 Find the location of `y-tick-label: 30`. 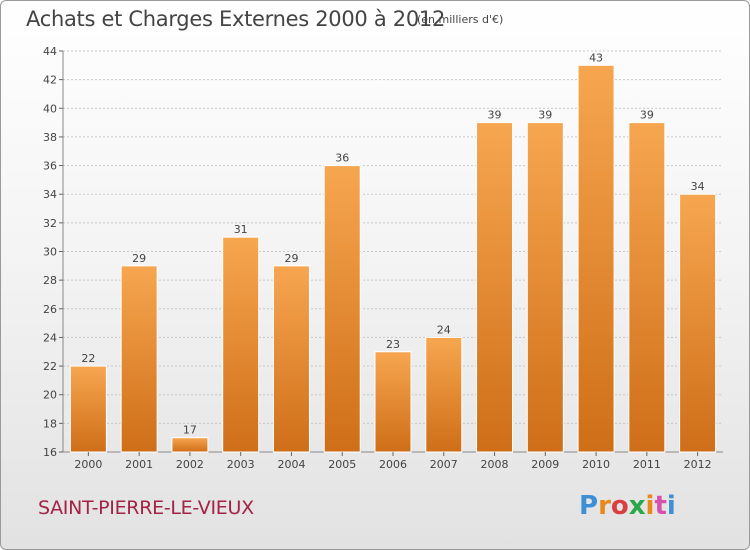

y-tick-label: 30 is located at coordinates (50, 252).